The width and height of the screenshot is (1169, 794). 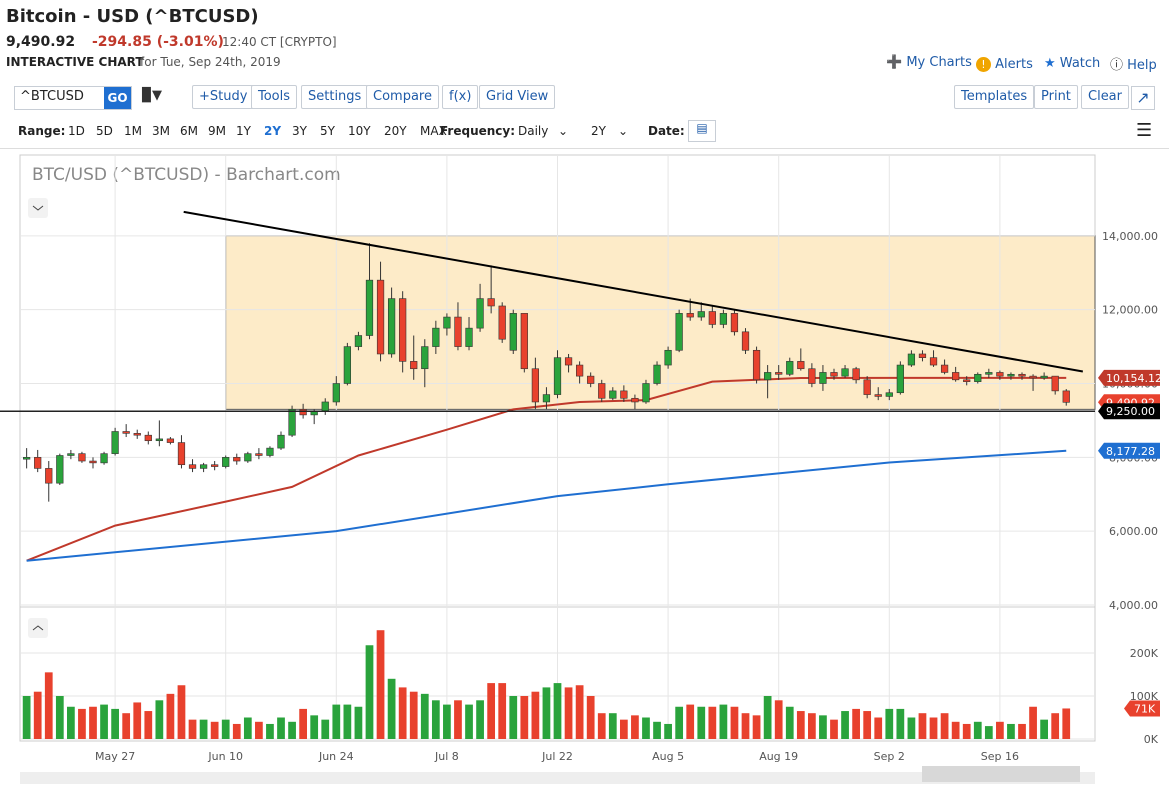 I want to click on link: ★ Watch, so click(x=1072, y=63).